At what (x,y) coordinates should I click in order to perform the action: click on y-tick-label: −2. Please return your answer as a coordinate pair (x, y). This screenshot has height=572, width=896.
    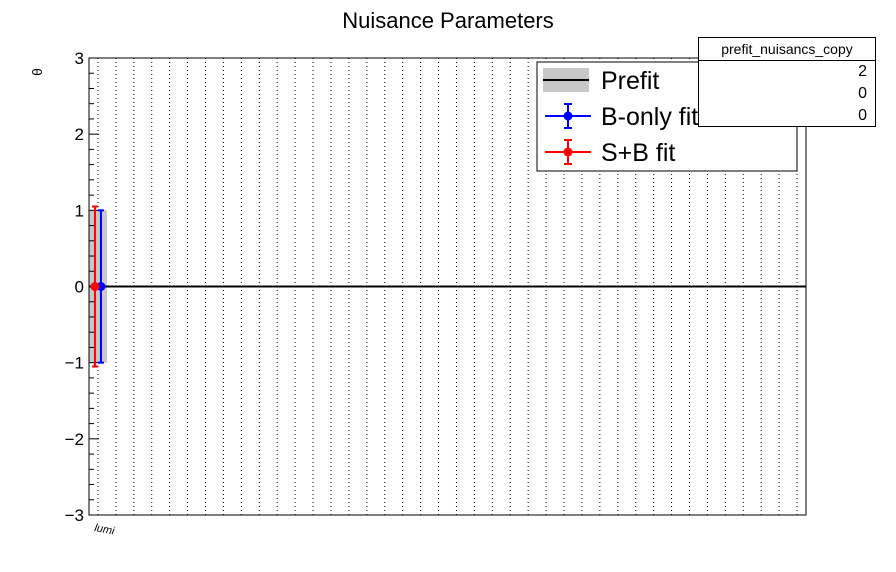
    Looking at the image, I should click on (74, 439).